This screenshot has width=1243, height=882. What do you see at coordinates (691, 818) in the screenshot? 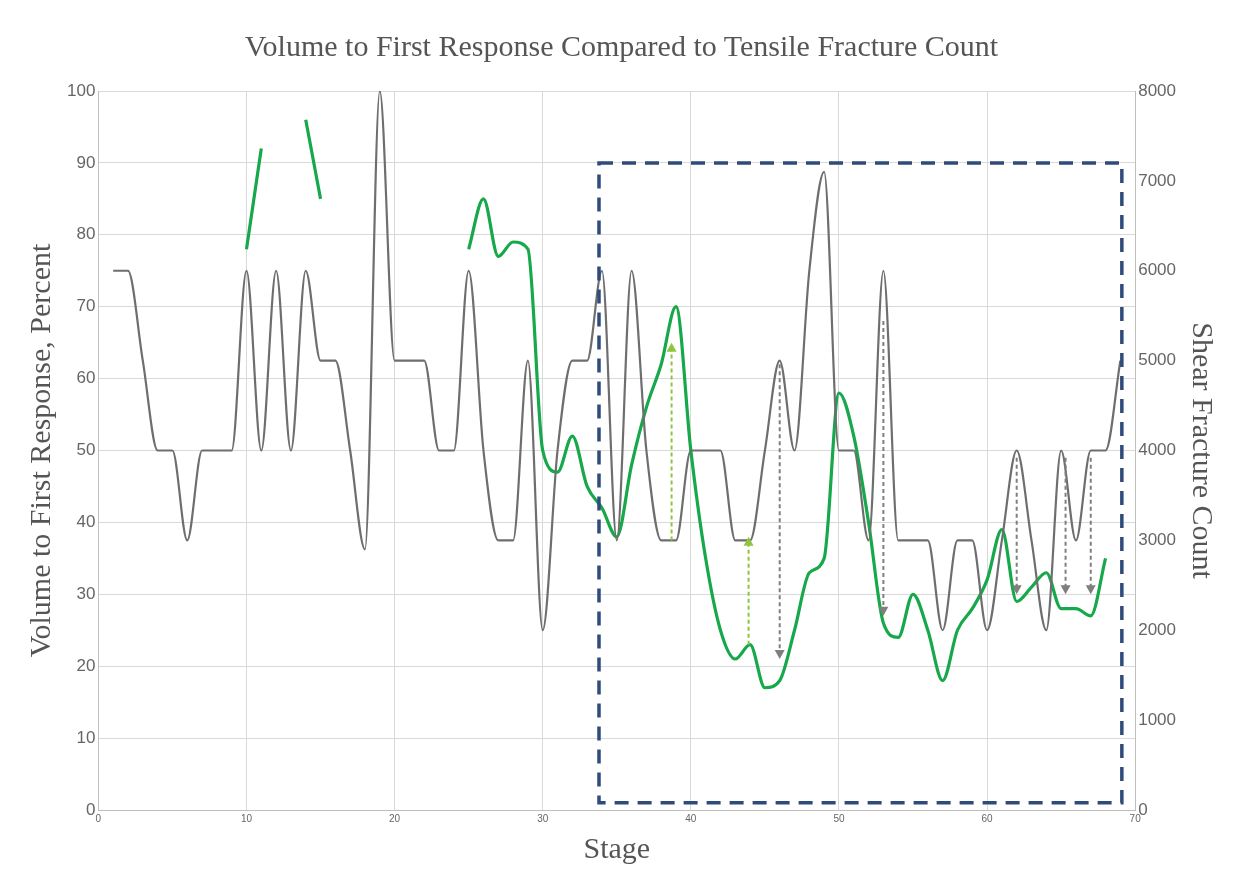
I see `x-tick-label: 40` at bounding box center [691, 818].